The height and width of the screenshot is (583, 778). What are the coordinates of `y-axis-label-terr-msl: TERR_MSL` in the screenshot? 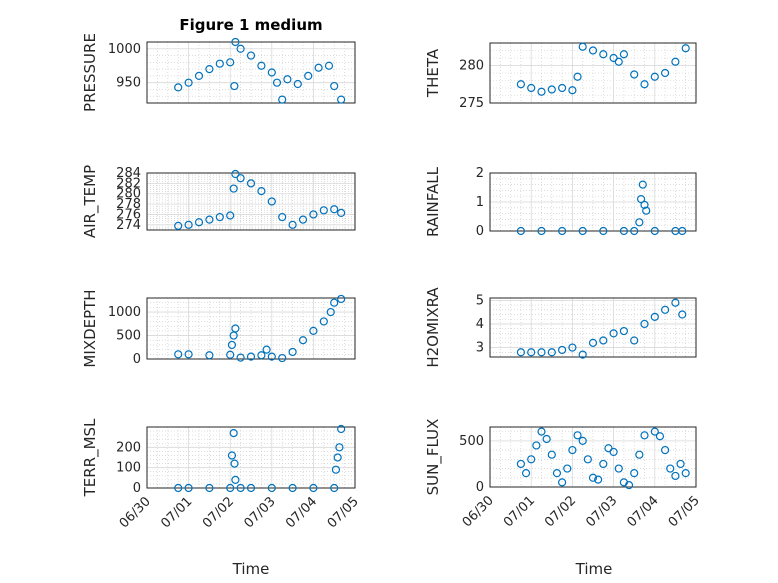 It's located at (90, 457).